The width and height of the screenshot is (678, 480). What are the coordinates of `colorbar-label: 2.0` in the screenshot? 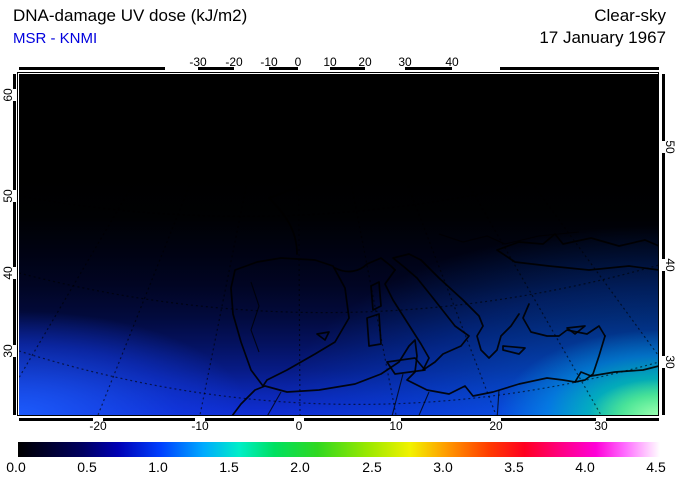 It's located at (300, 467).